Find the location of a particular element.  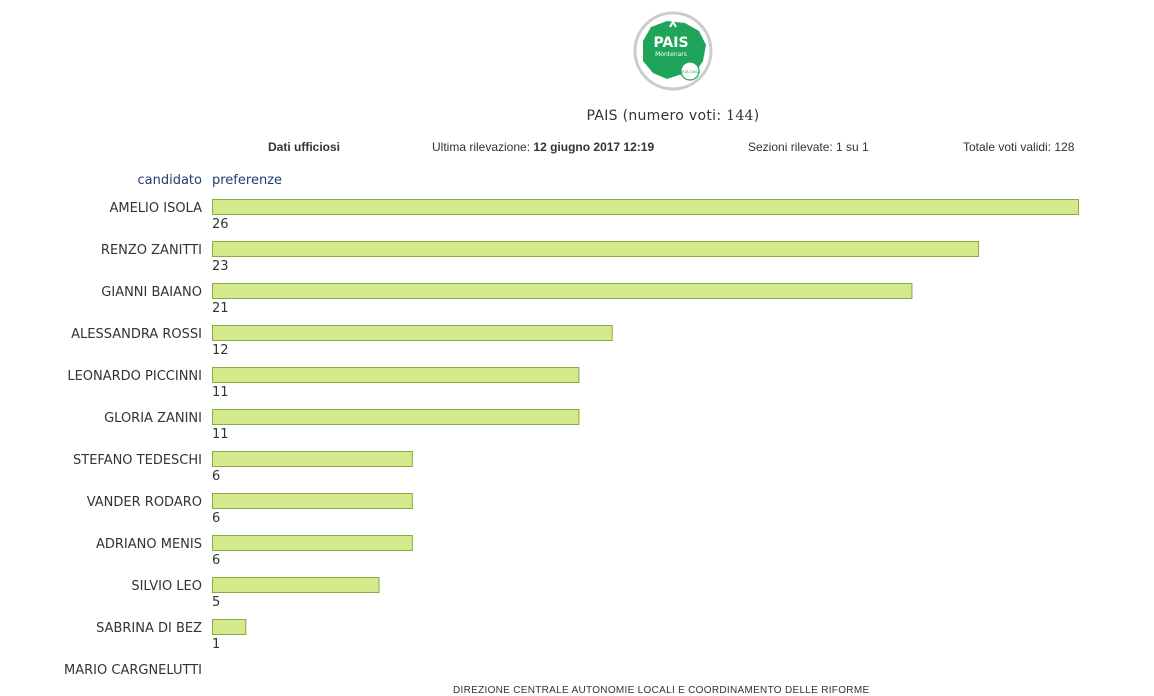

bar-vander-rodaro is located at coordinates (312, 501).